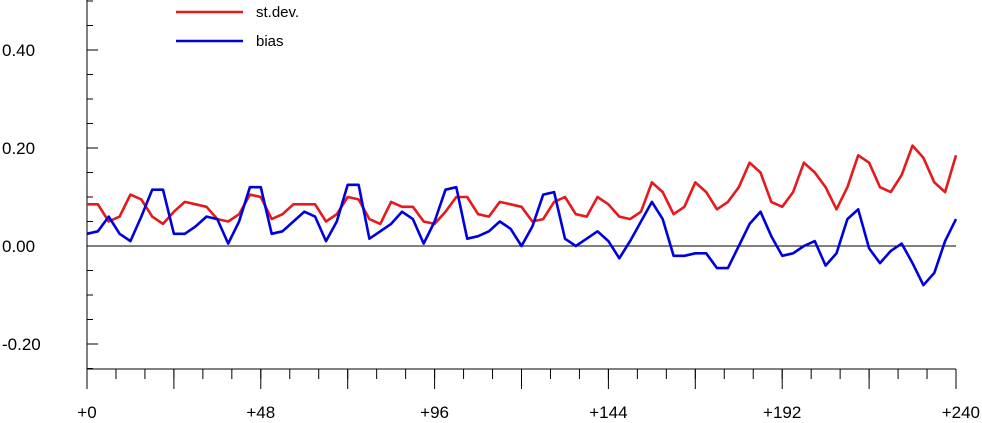 The width and height of the screenshot is (982, 423). What do you see at coordinates (434, 412) in the screenshot?
I see `x-tick-label: +96` at bounding box center [434, 412].